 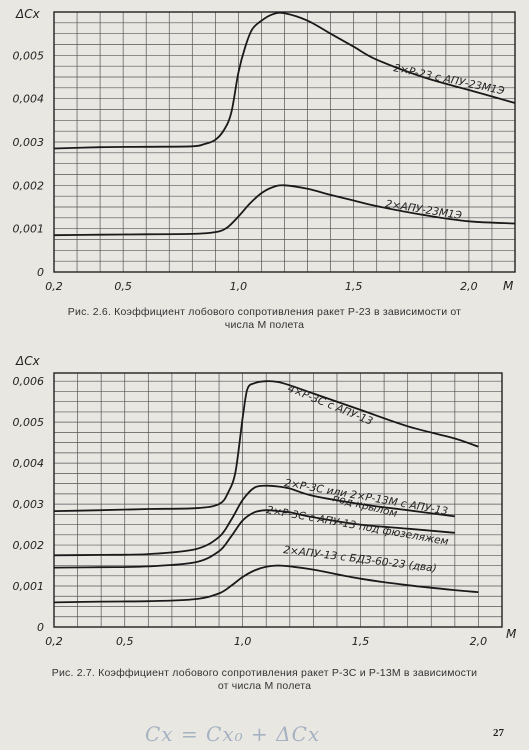 I want to click on series-annotation: 2×АПУ-23М1Э, so click(x=424, y=210).